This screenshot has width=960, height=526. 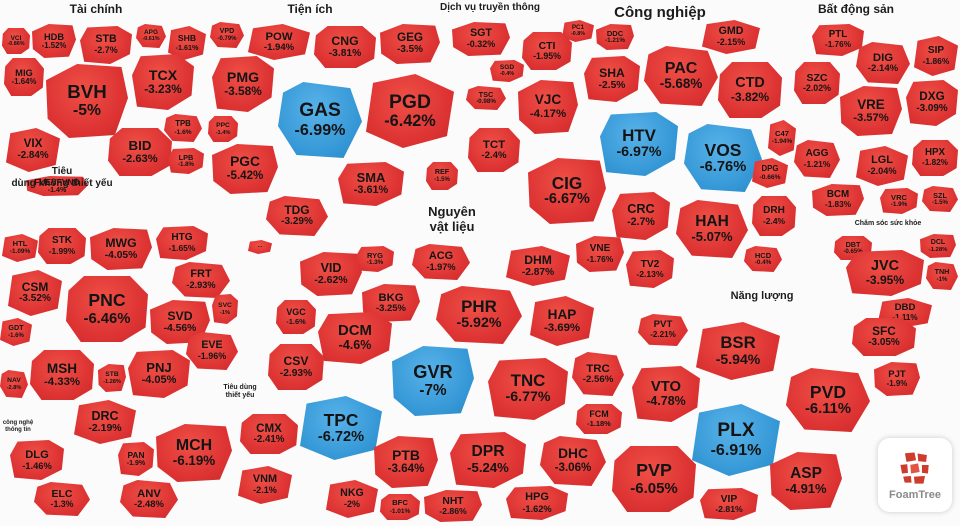 I want to click on cell-DLG: DLG -1.46%, so click(x=37, y=460).